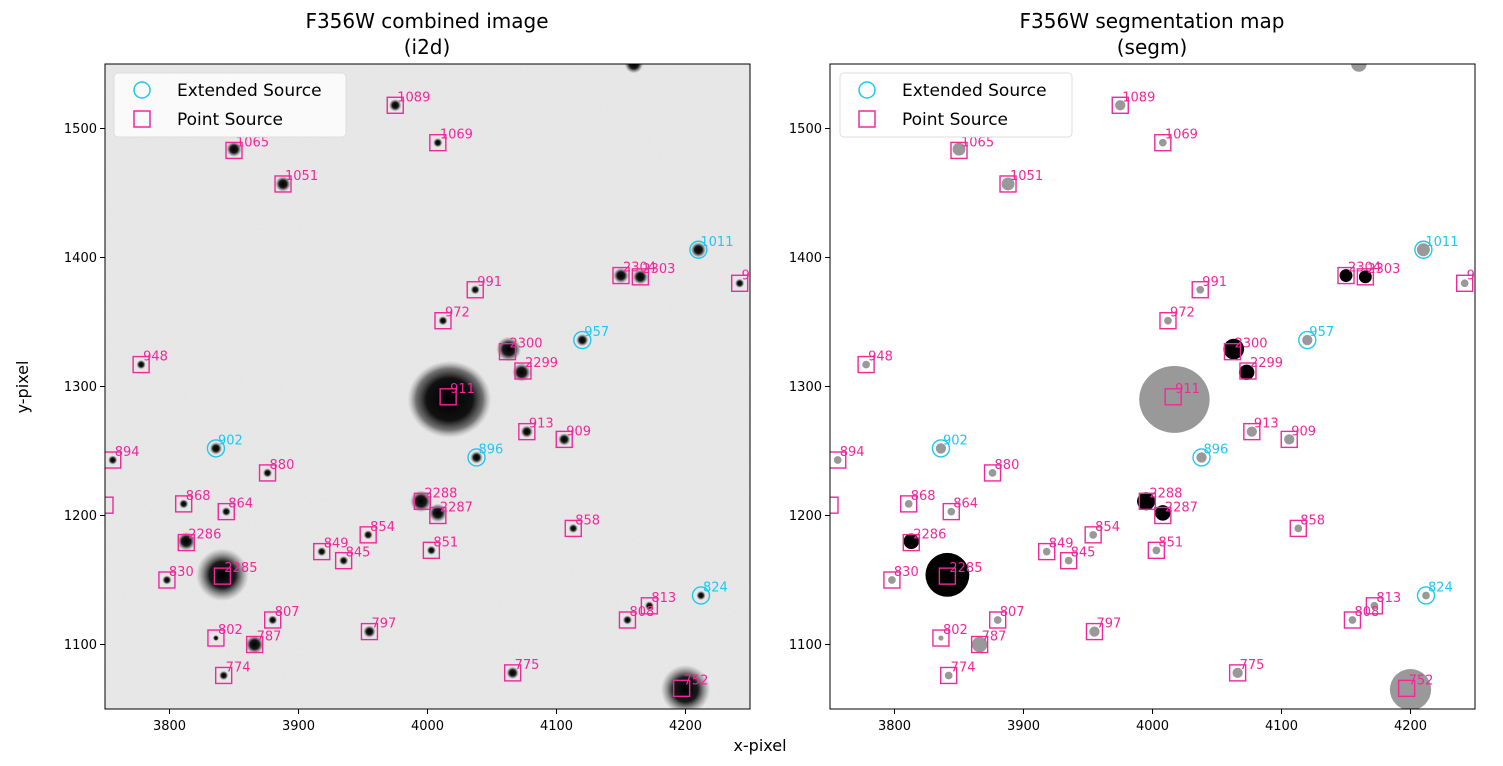 Image resolution: width=1503 pixels, height=766 pixels. Describe the element at coordinates (301, 176) in the screenshot. I see `source-id-label: 1051` at that location.